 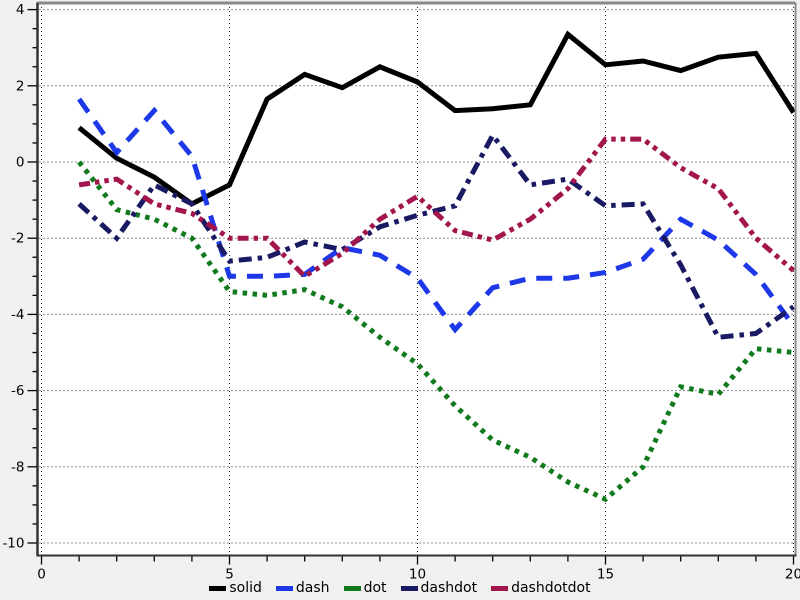 I want to click on legend-label: solid, so click(x=245, y=588).